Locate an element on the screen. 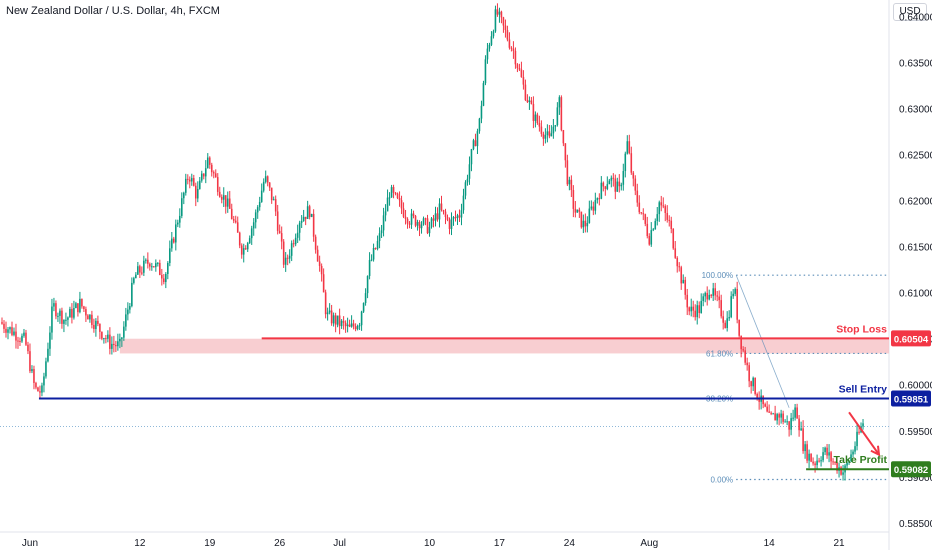 This screenshot has height=550, width=932. currency-selector: USD is located at coordinates (910, 12).